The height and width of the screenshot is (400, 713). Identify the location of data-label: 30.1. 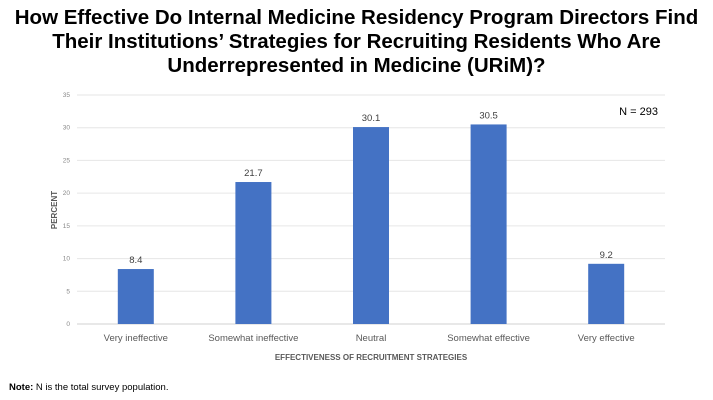
(371, 118).